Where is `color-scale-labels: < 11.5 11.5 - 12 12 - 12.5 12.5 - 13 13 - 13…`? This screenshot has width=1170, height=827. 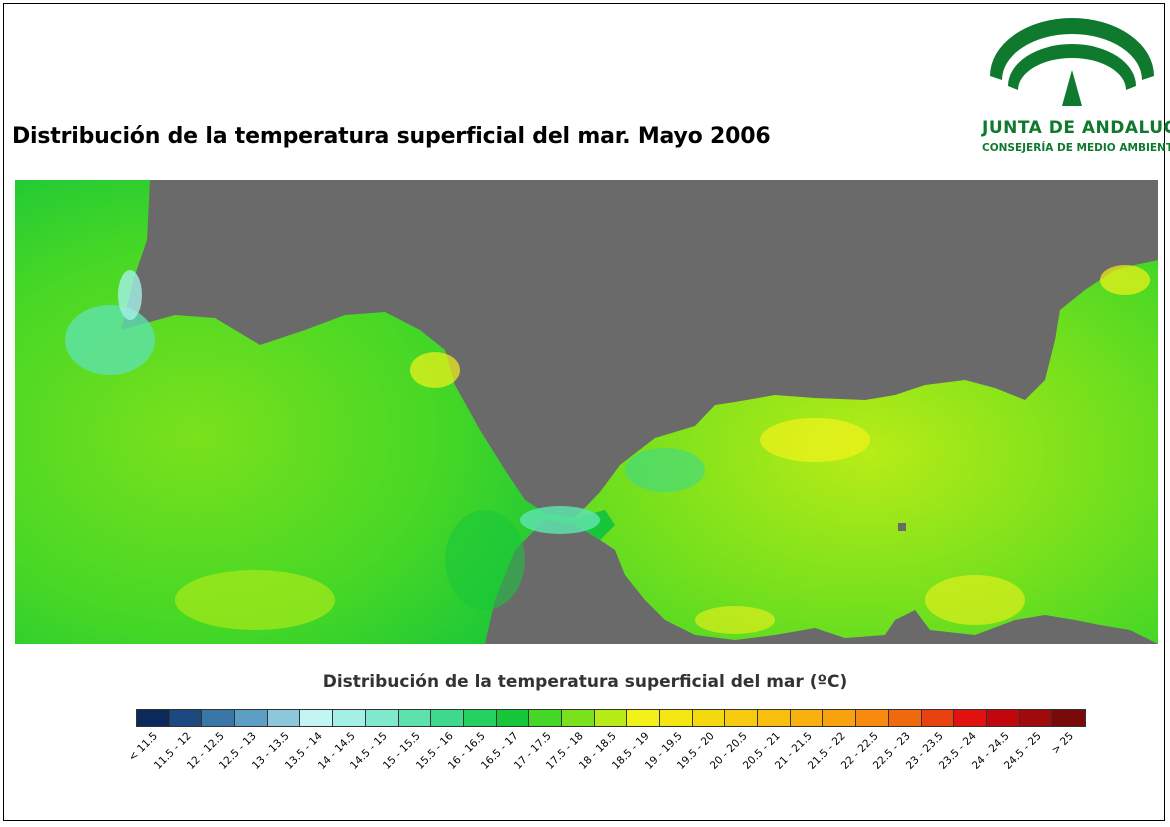 color-scale-labels: < 11.5 11.5 - 12 12 - 12.5 12.5 - 13 13 - 13… is located at coordinates (606, 765).